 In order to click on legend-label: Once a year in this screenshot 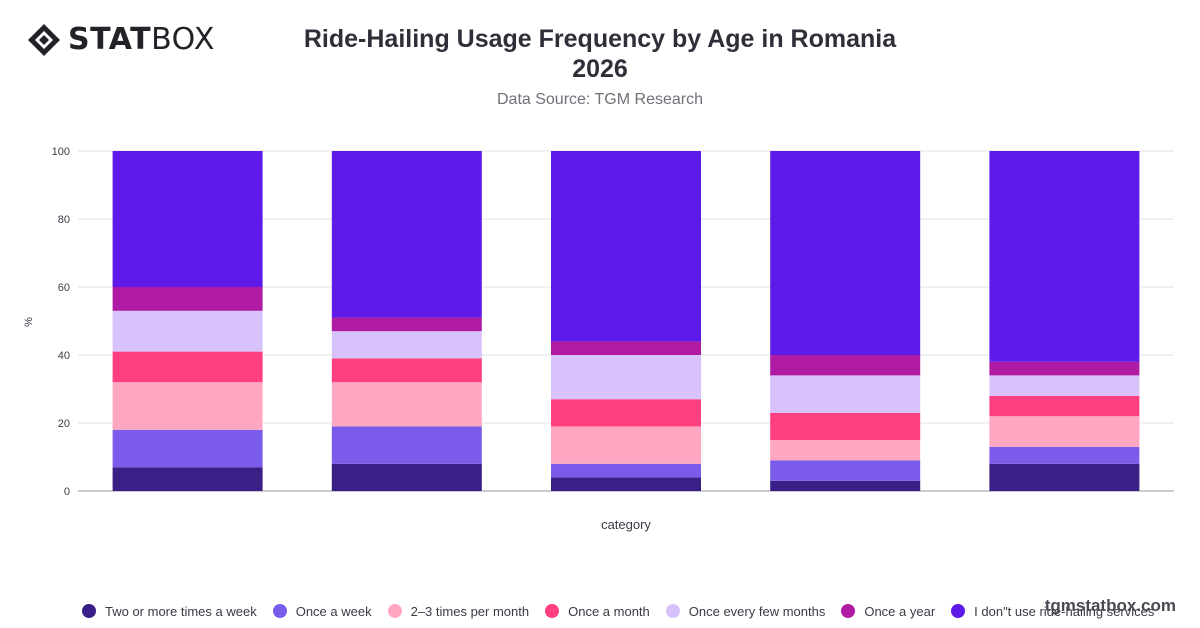, I will do `click(900, 611)`.